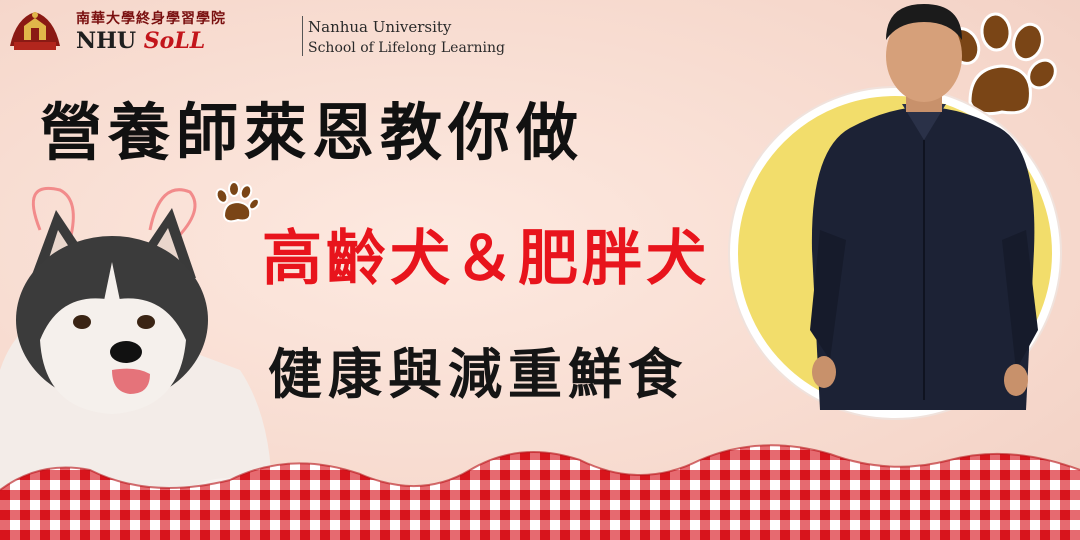 This screenshot has width=1080, height=540. I want to click on school-name-chinese: 南華大學終身學習學院, so click(151, 19).